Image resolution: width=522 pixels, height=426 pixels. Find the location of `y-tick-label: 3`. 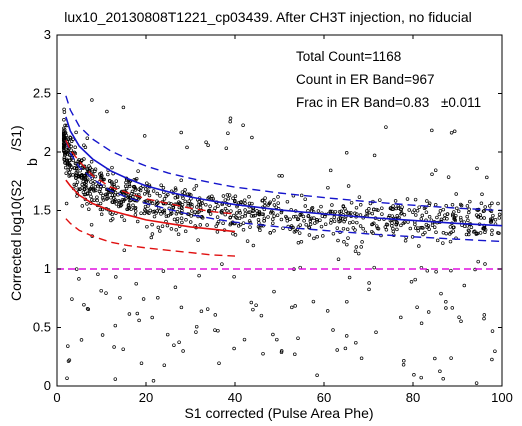

y-tick-label: 3 is located at coordinates (47, 34).